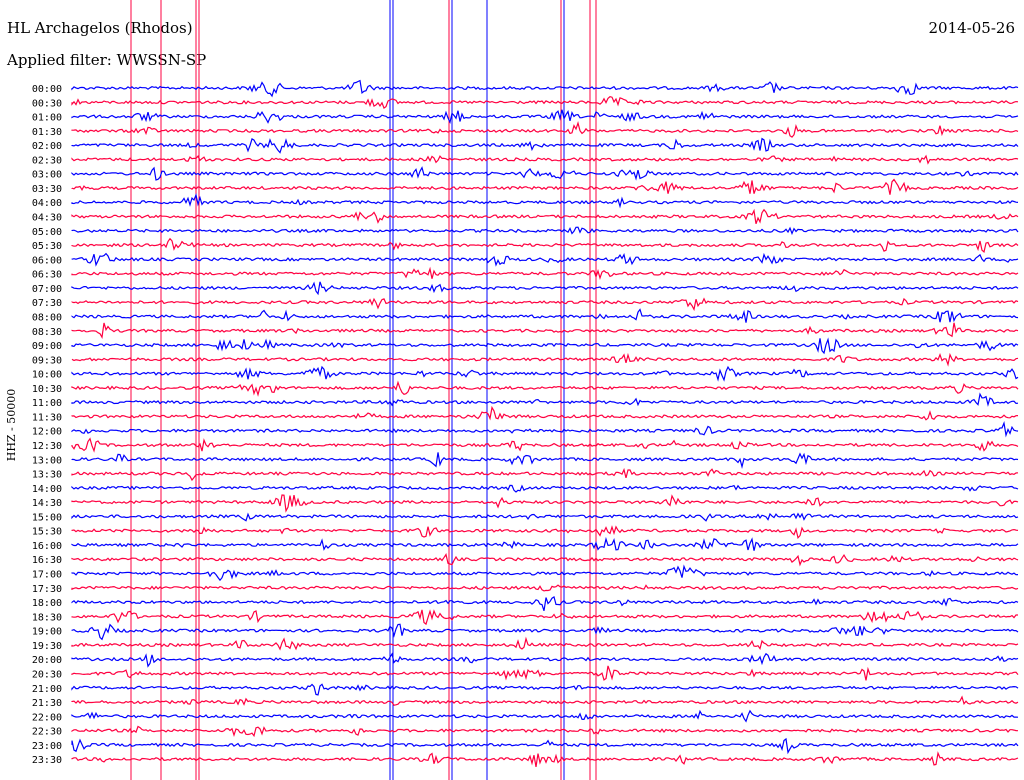  I want to click on row-label: 13:30, so click(47, 475).